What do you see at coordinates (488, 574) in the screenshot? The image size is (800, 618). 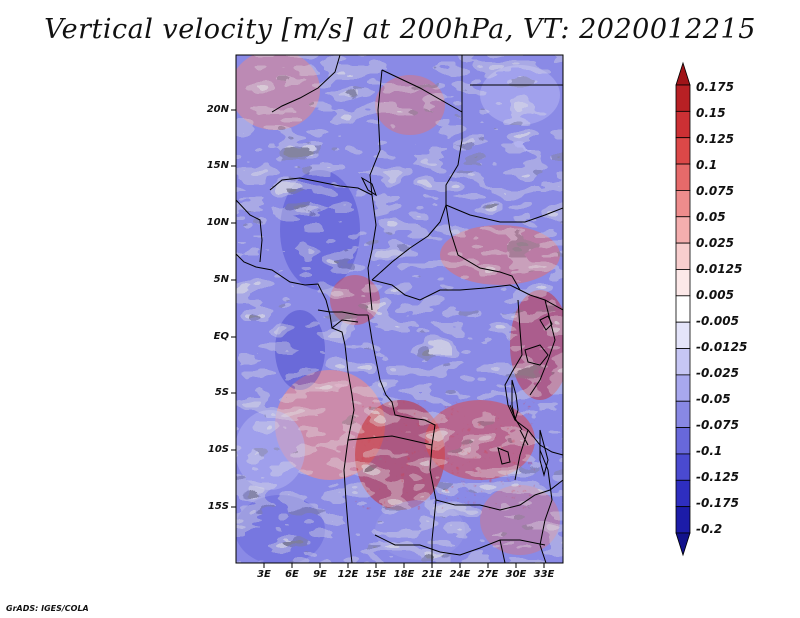 I see `lon-label: 27E` at bounding box center [488, 574].